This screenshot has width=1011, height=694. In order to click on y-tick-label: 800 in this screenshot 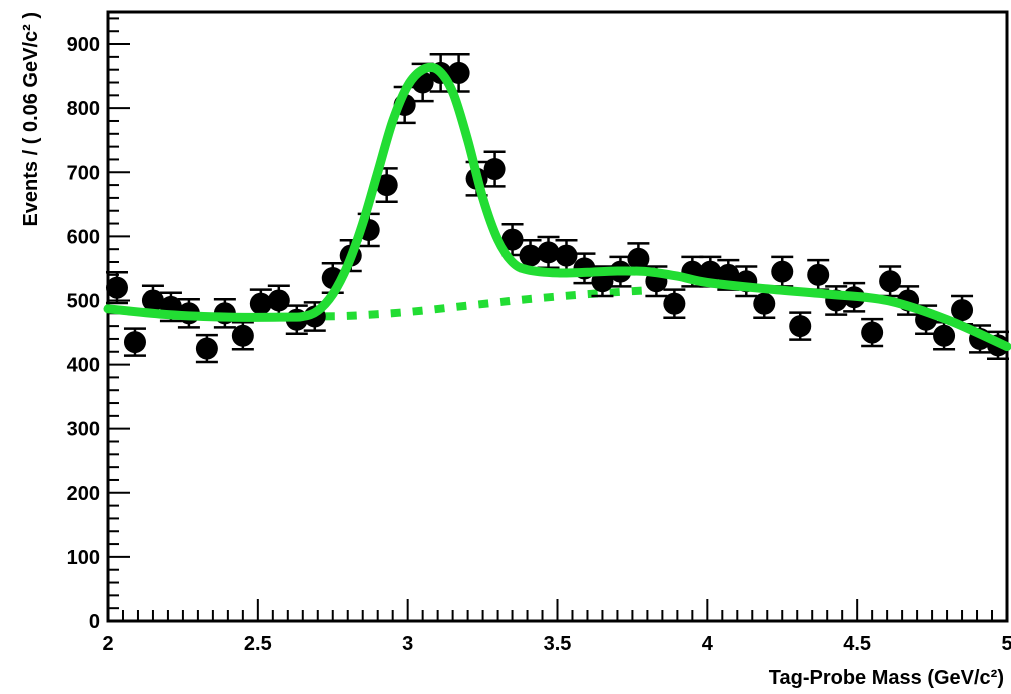, I will do `click(83, 109)`.